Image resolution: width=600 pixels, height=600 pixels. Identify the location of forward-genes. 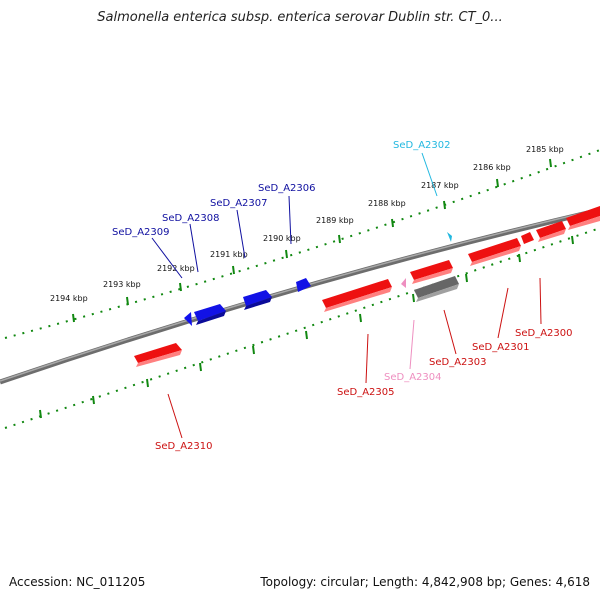
(318, 279).